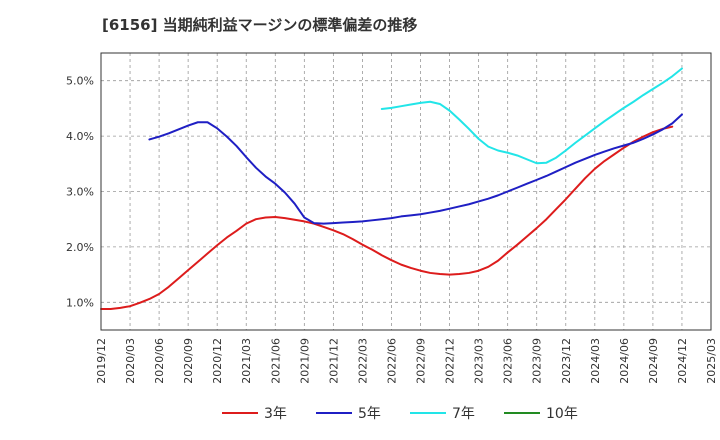  I want to click on x-tick-label: 2024/06, so click(624, 361).